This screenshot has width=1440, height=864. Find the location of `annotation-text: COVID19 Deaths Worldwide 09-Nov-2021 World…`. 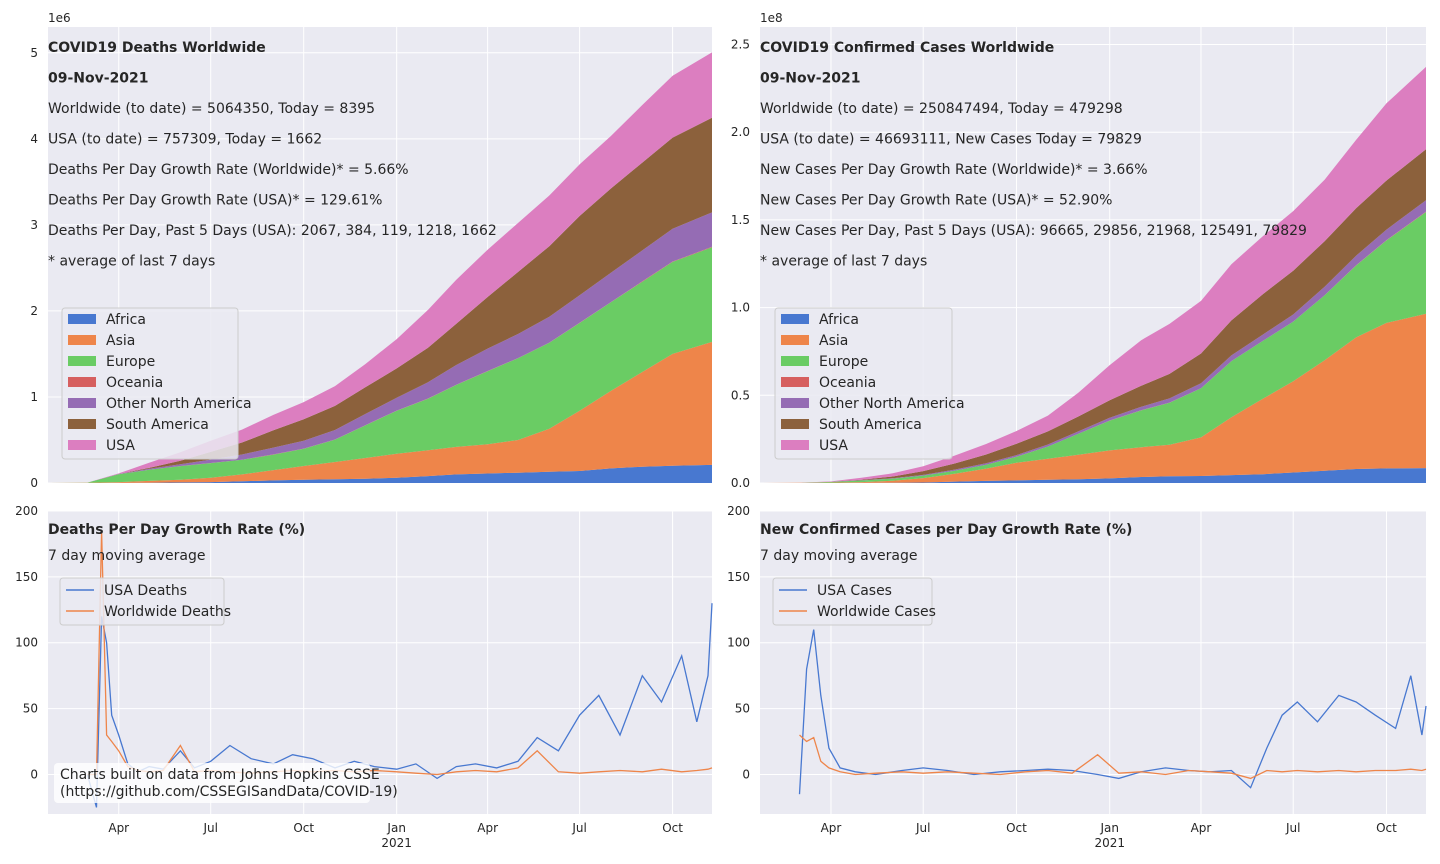

annotation-text: COVID19 Deaths Worldwide 09-Nov-2021 World… is located at coordinates (272, 155).